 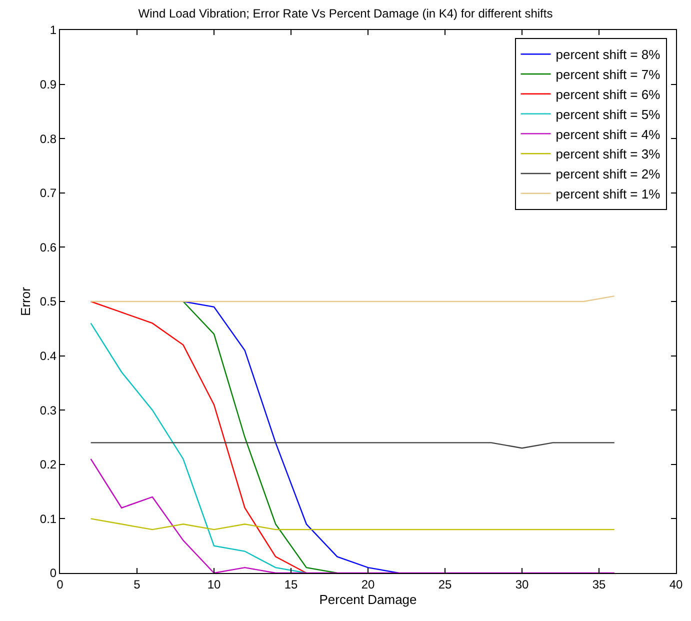 I want to click on legend-label: percent shift = 4%, so click(x=608, y=134).